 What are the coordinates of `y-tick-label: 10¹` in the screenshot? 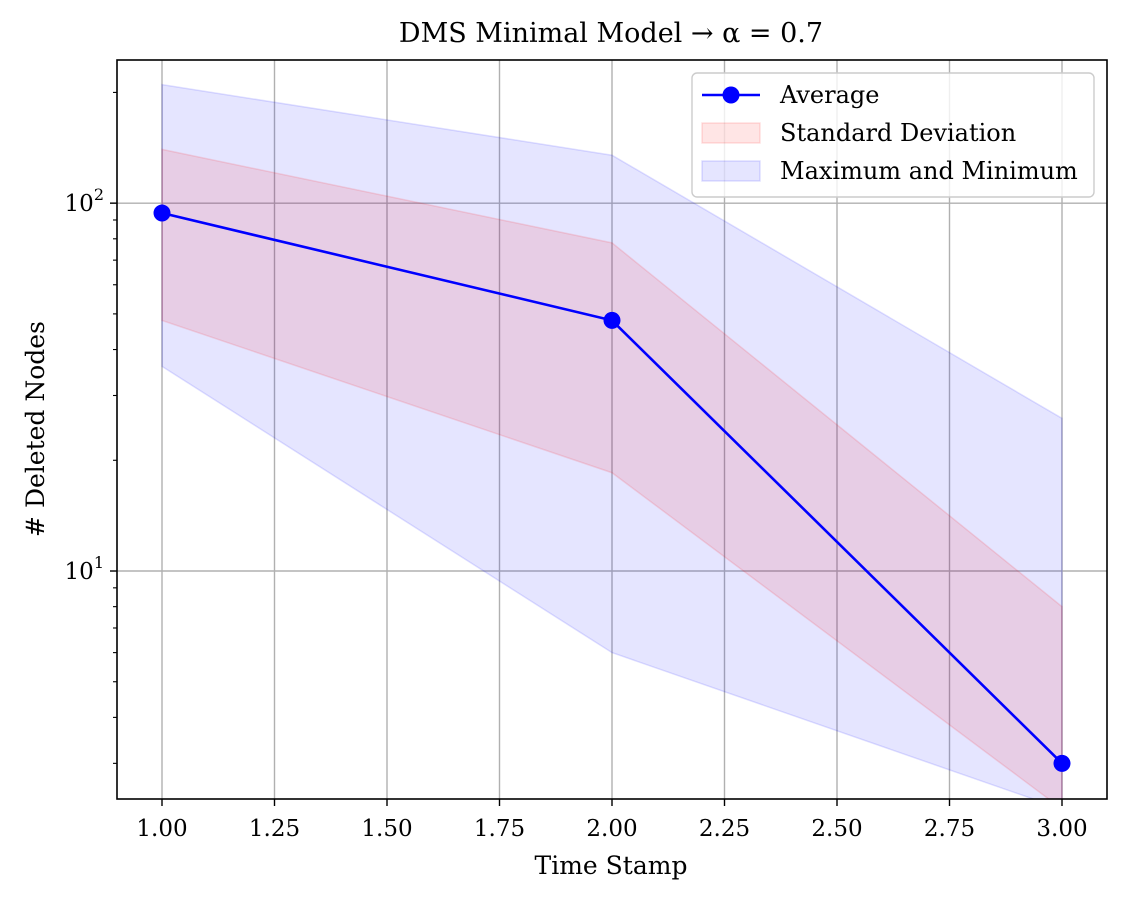 It's located at (84, 569).